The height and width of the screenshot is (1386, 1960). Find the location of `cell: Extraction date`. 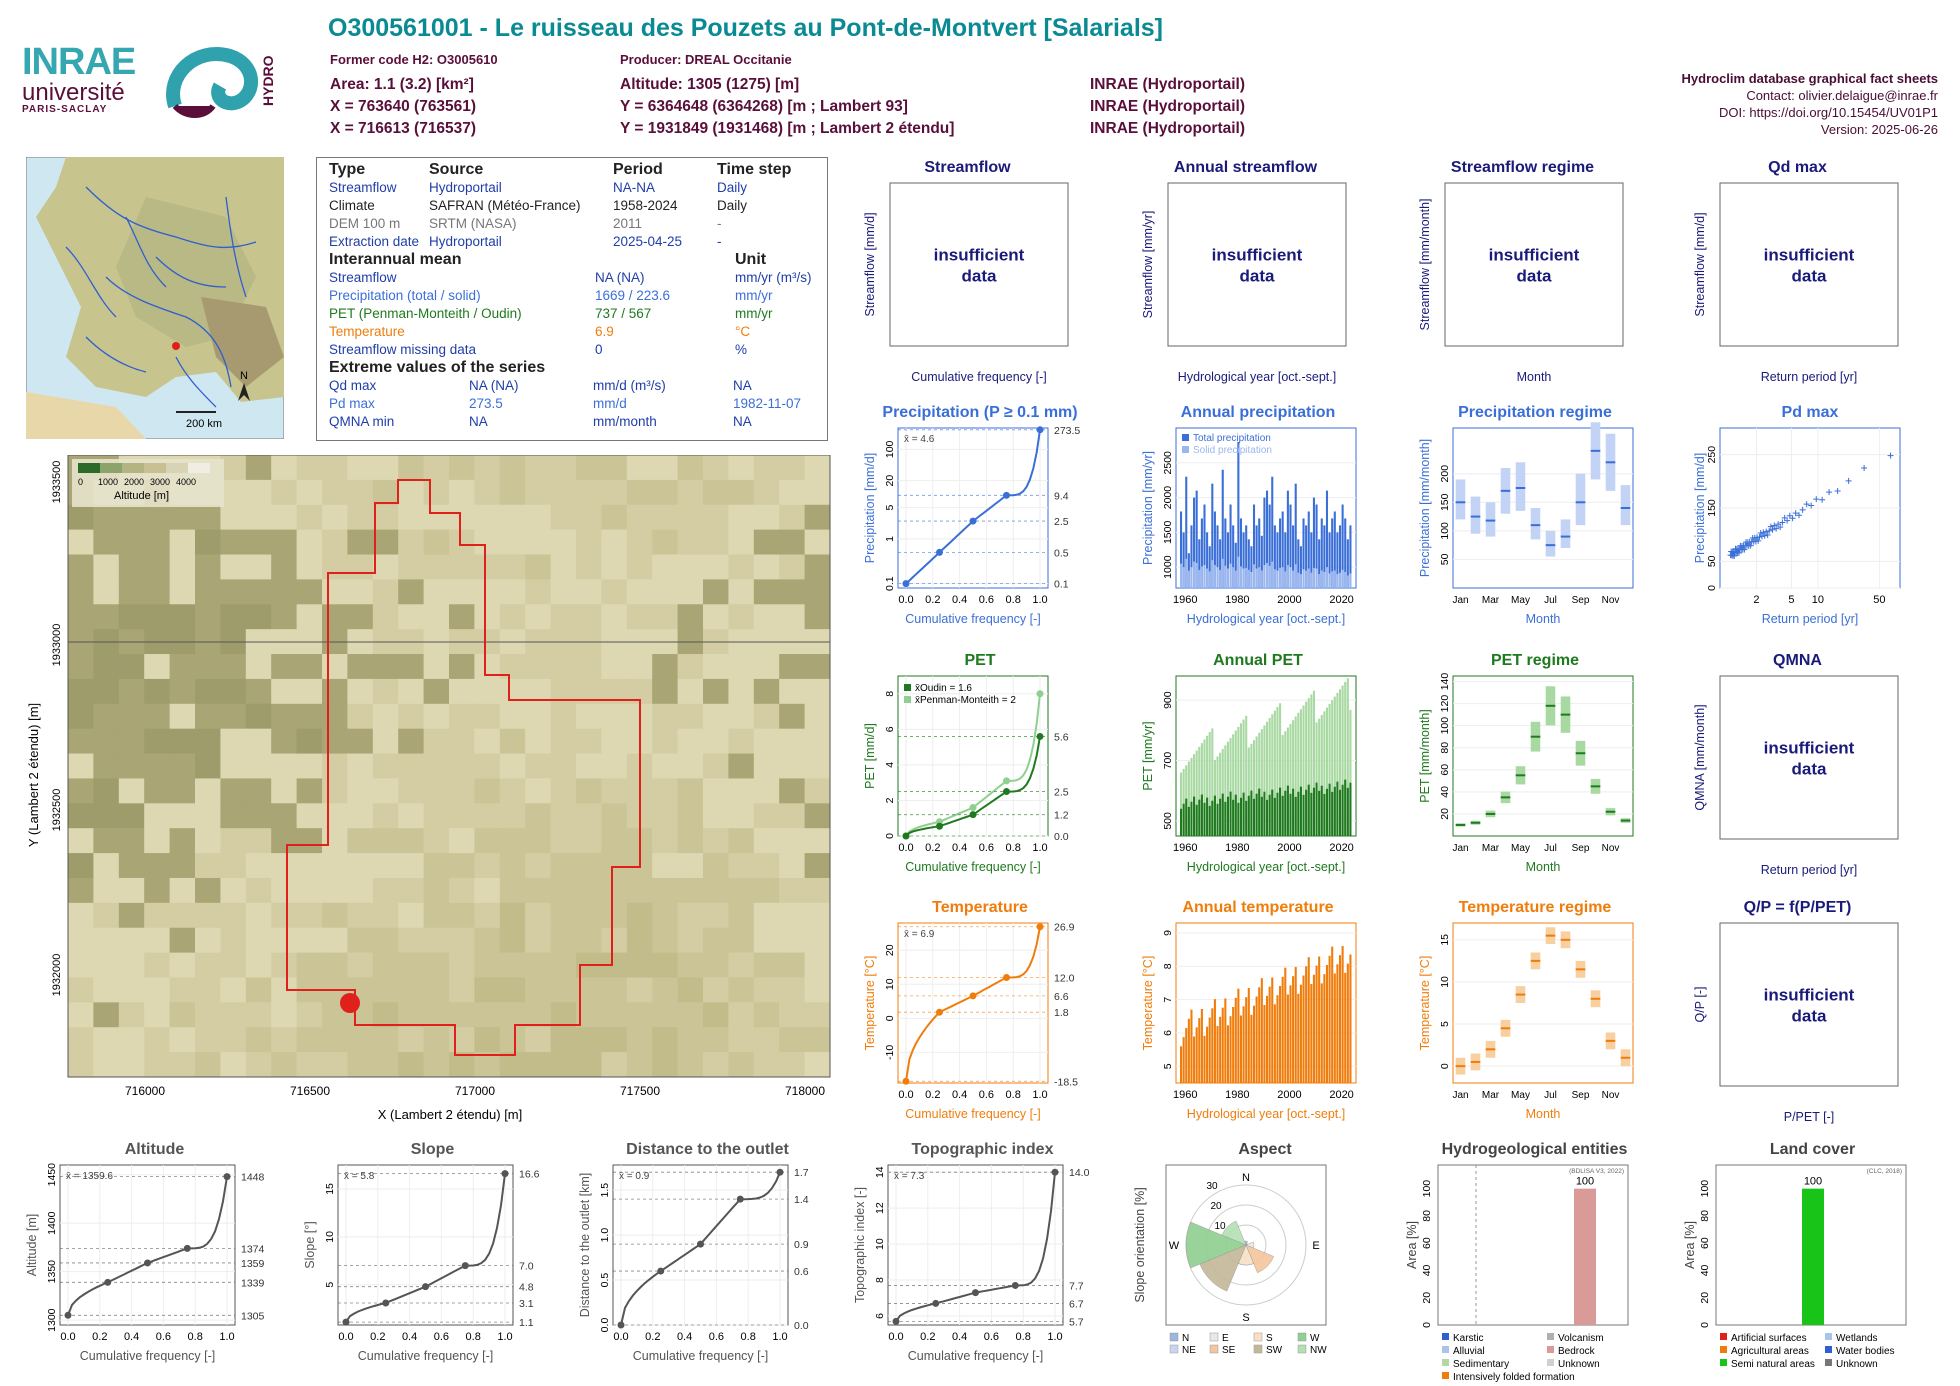

cell: Extraction date is located at coordinates (374, 241).